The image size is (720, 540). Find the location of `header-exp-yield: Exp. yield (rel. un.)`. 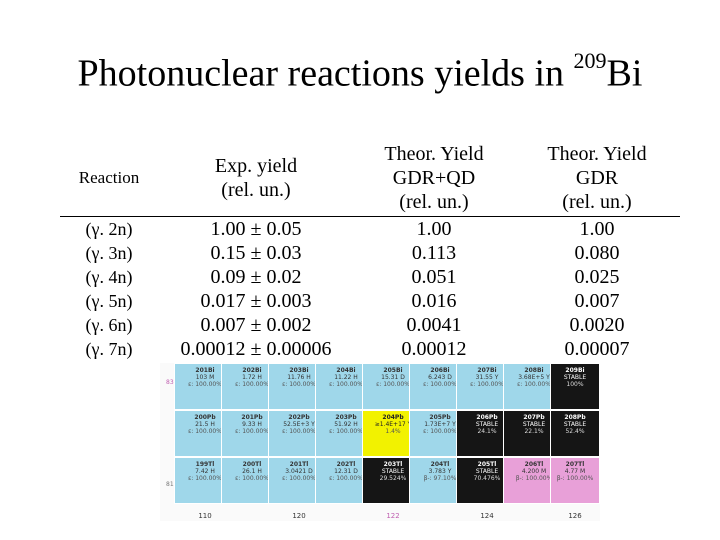

header-exp-yield: Exp. yield (rel. un.) is located at coordinates (256, 178).